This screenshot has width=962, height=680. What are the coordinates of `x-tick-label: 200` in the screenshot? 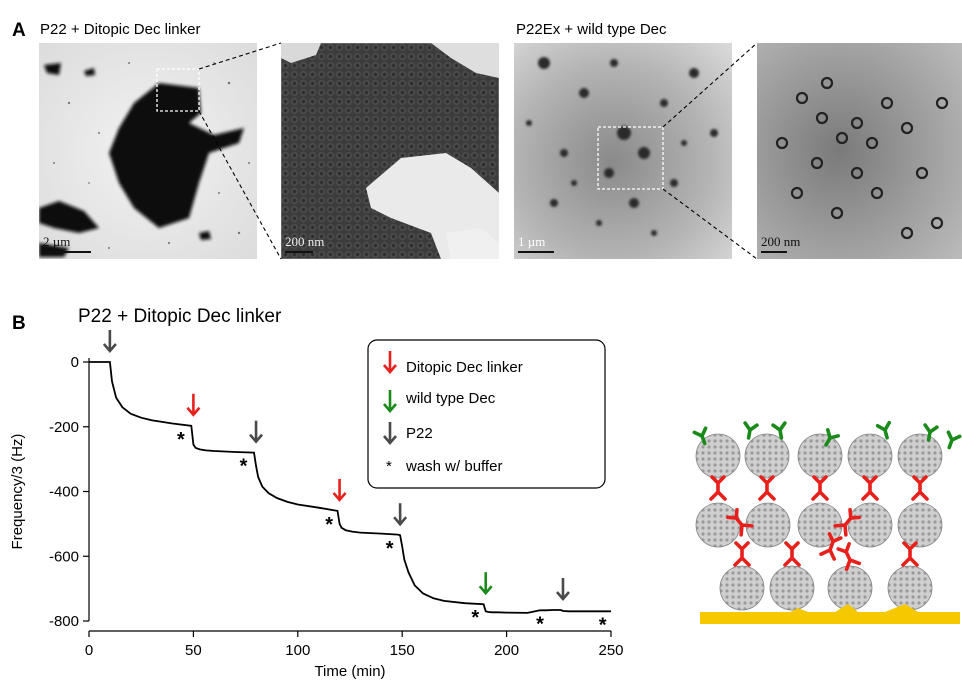 It's located at (506, 650).